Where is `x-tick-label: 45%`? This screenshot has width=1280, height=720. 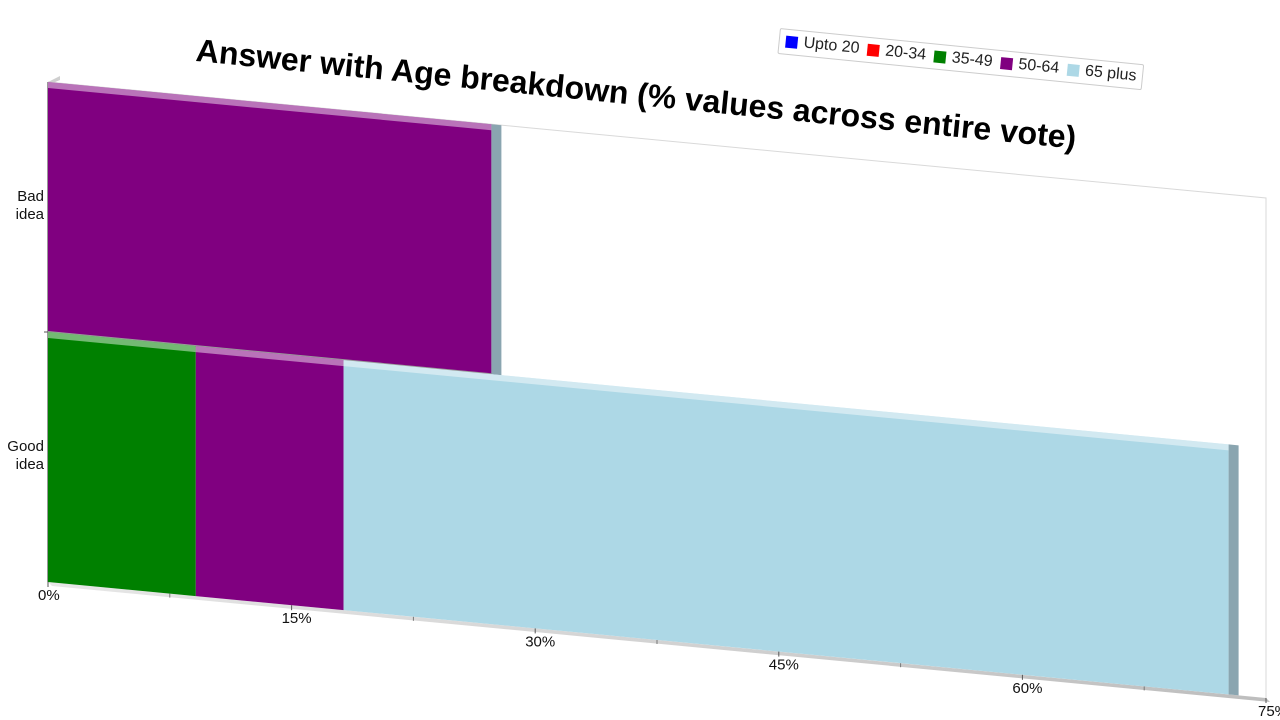 x-tick-label: 45% is located at coordinates (784, 665).